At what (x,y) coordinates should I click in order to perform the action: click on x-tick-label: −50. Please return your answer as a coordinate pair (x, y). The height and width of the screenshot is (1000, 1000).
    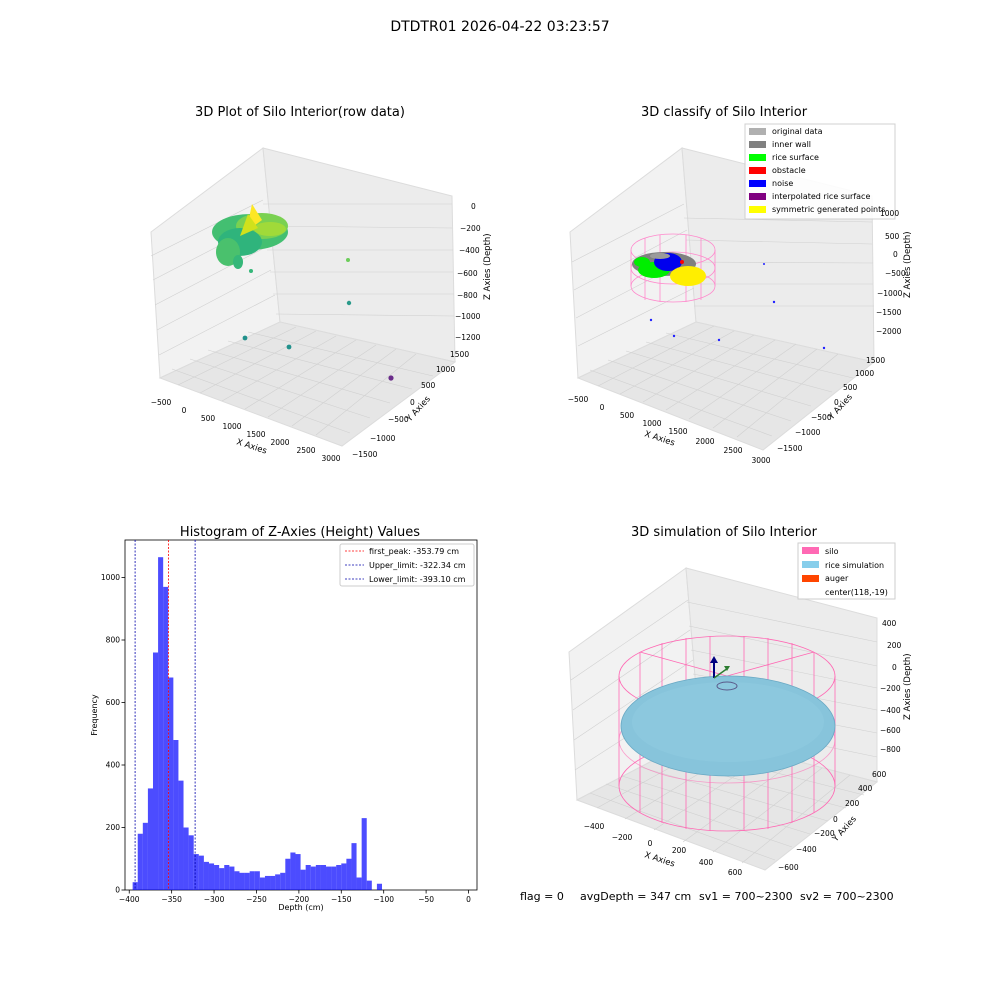
    Looking at the image, I should click on (426, 899).